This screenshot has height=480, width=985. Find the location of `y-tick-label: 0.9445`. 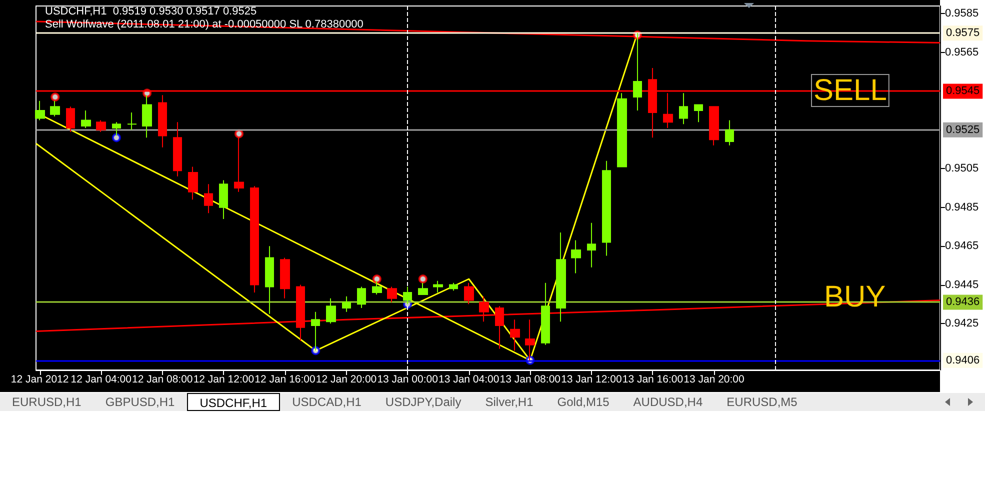

y-tick-label: 0.9445 is located at coordinates (962, 284).